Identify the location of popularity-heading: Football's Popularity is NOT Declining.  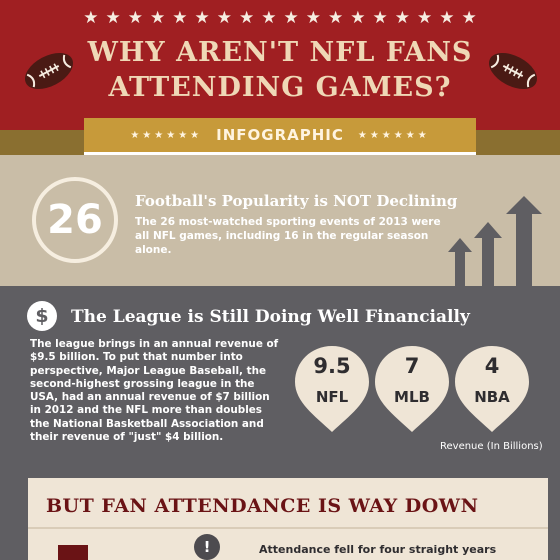
(296, 201).